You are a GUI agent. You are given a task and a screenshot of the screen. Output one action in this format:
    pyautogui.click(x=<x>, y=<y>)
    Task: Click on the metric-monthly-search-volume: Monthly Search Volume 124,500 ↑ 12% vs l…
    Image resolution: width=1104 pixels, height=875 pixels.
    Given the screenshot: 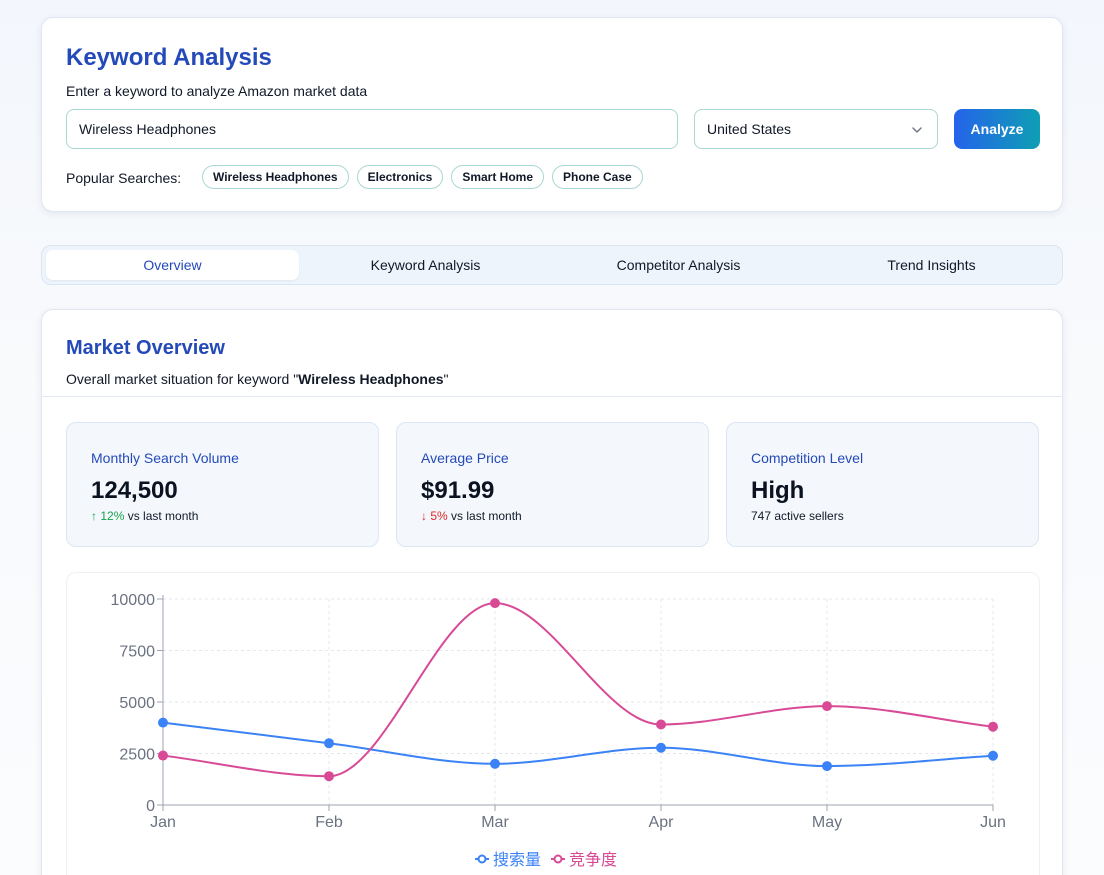 What is the action you would take?
    pyautogui.click(x=222, y=484)
    